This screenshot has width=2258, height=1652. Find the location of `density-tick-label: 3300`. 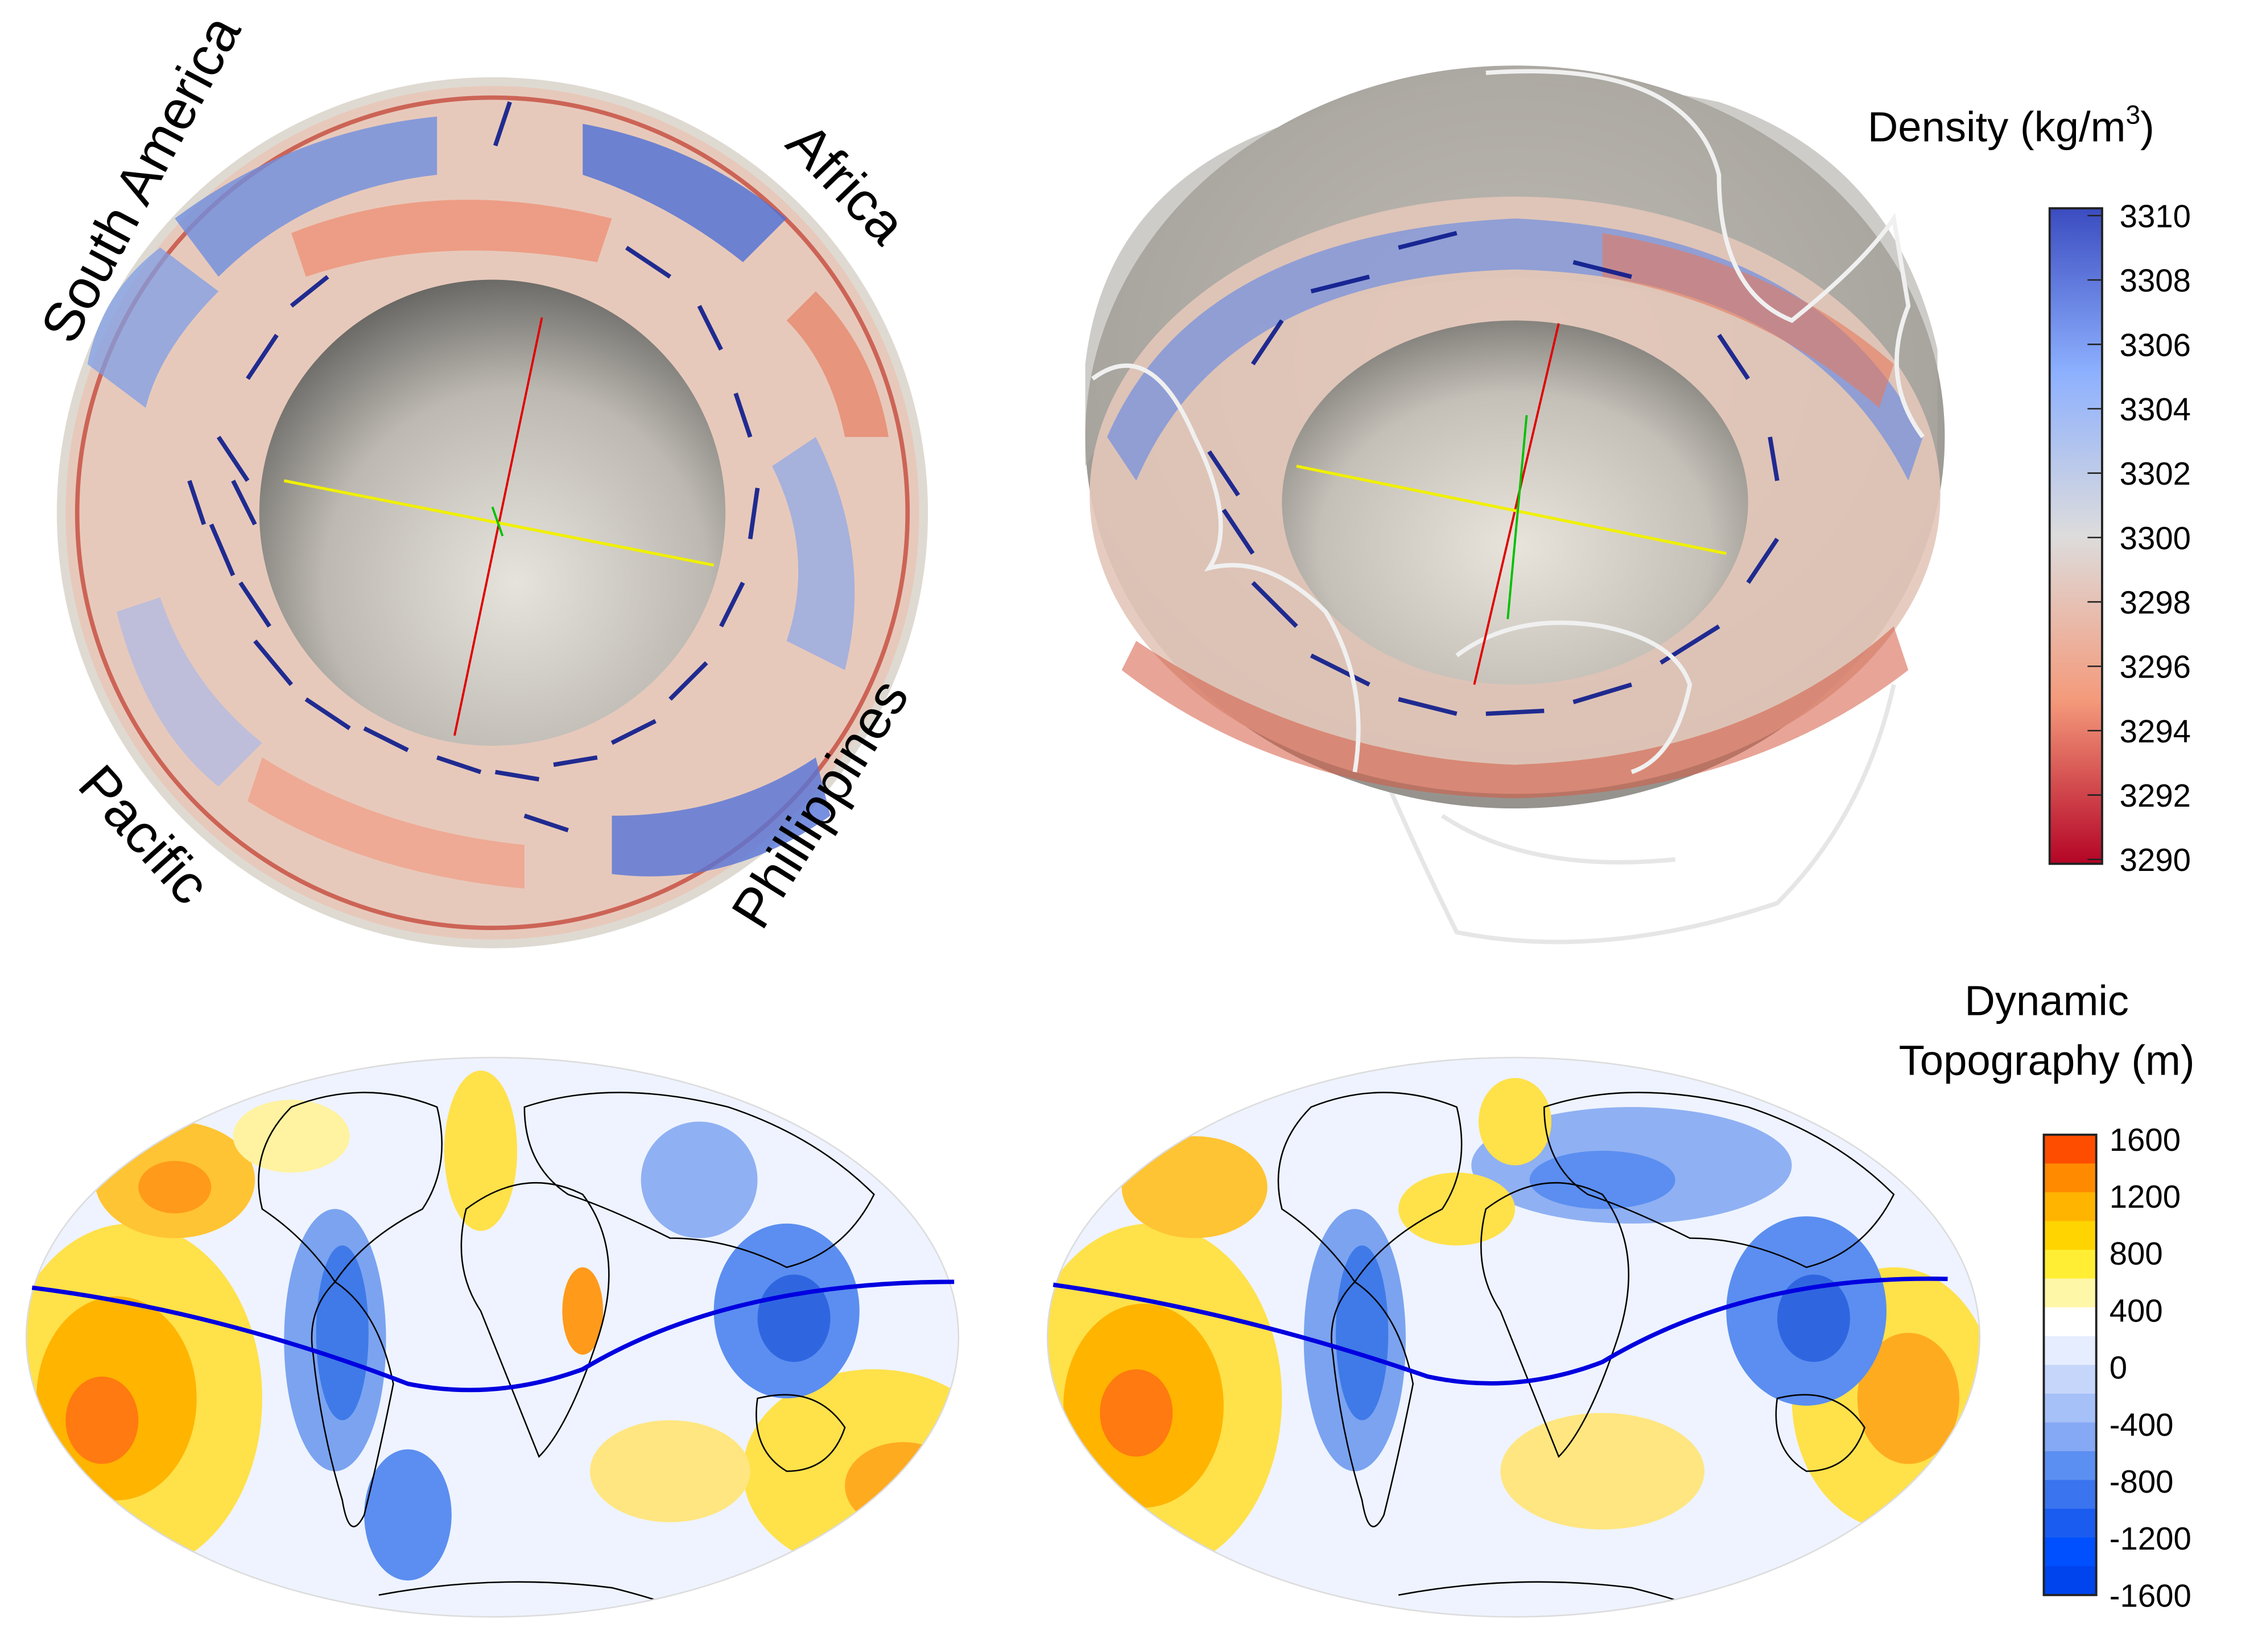

density-tick-label: 3300 is located at coordinates (2155, 538).